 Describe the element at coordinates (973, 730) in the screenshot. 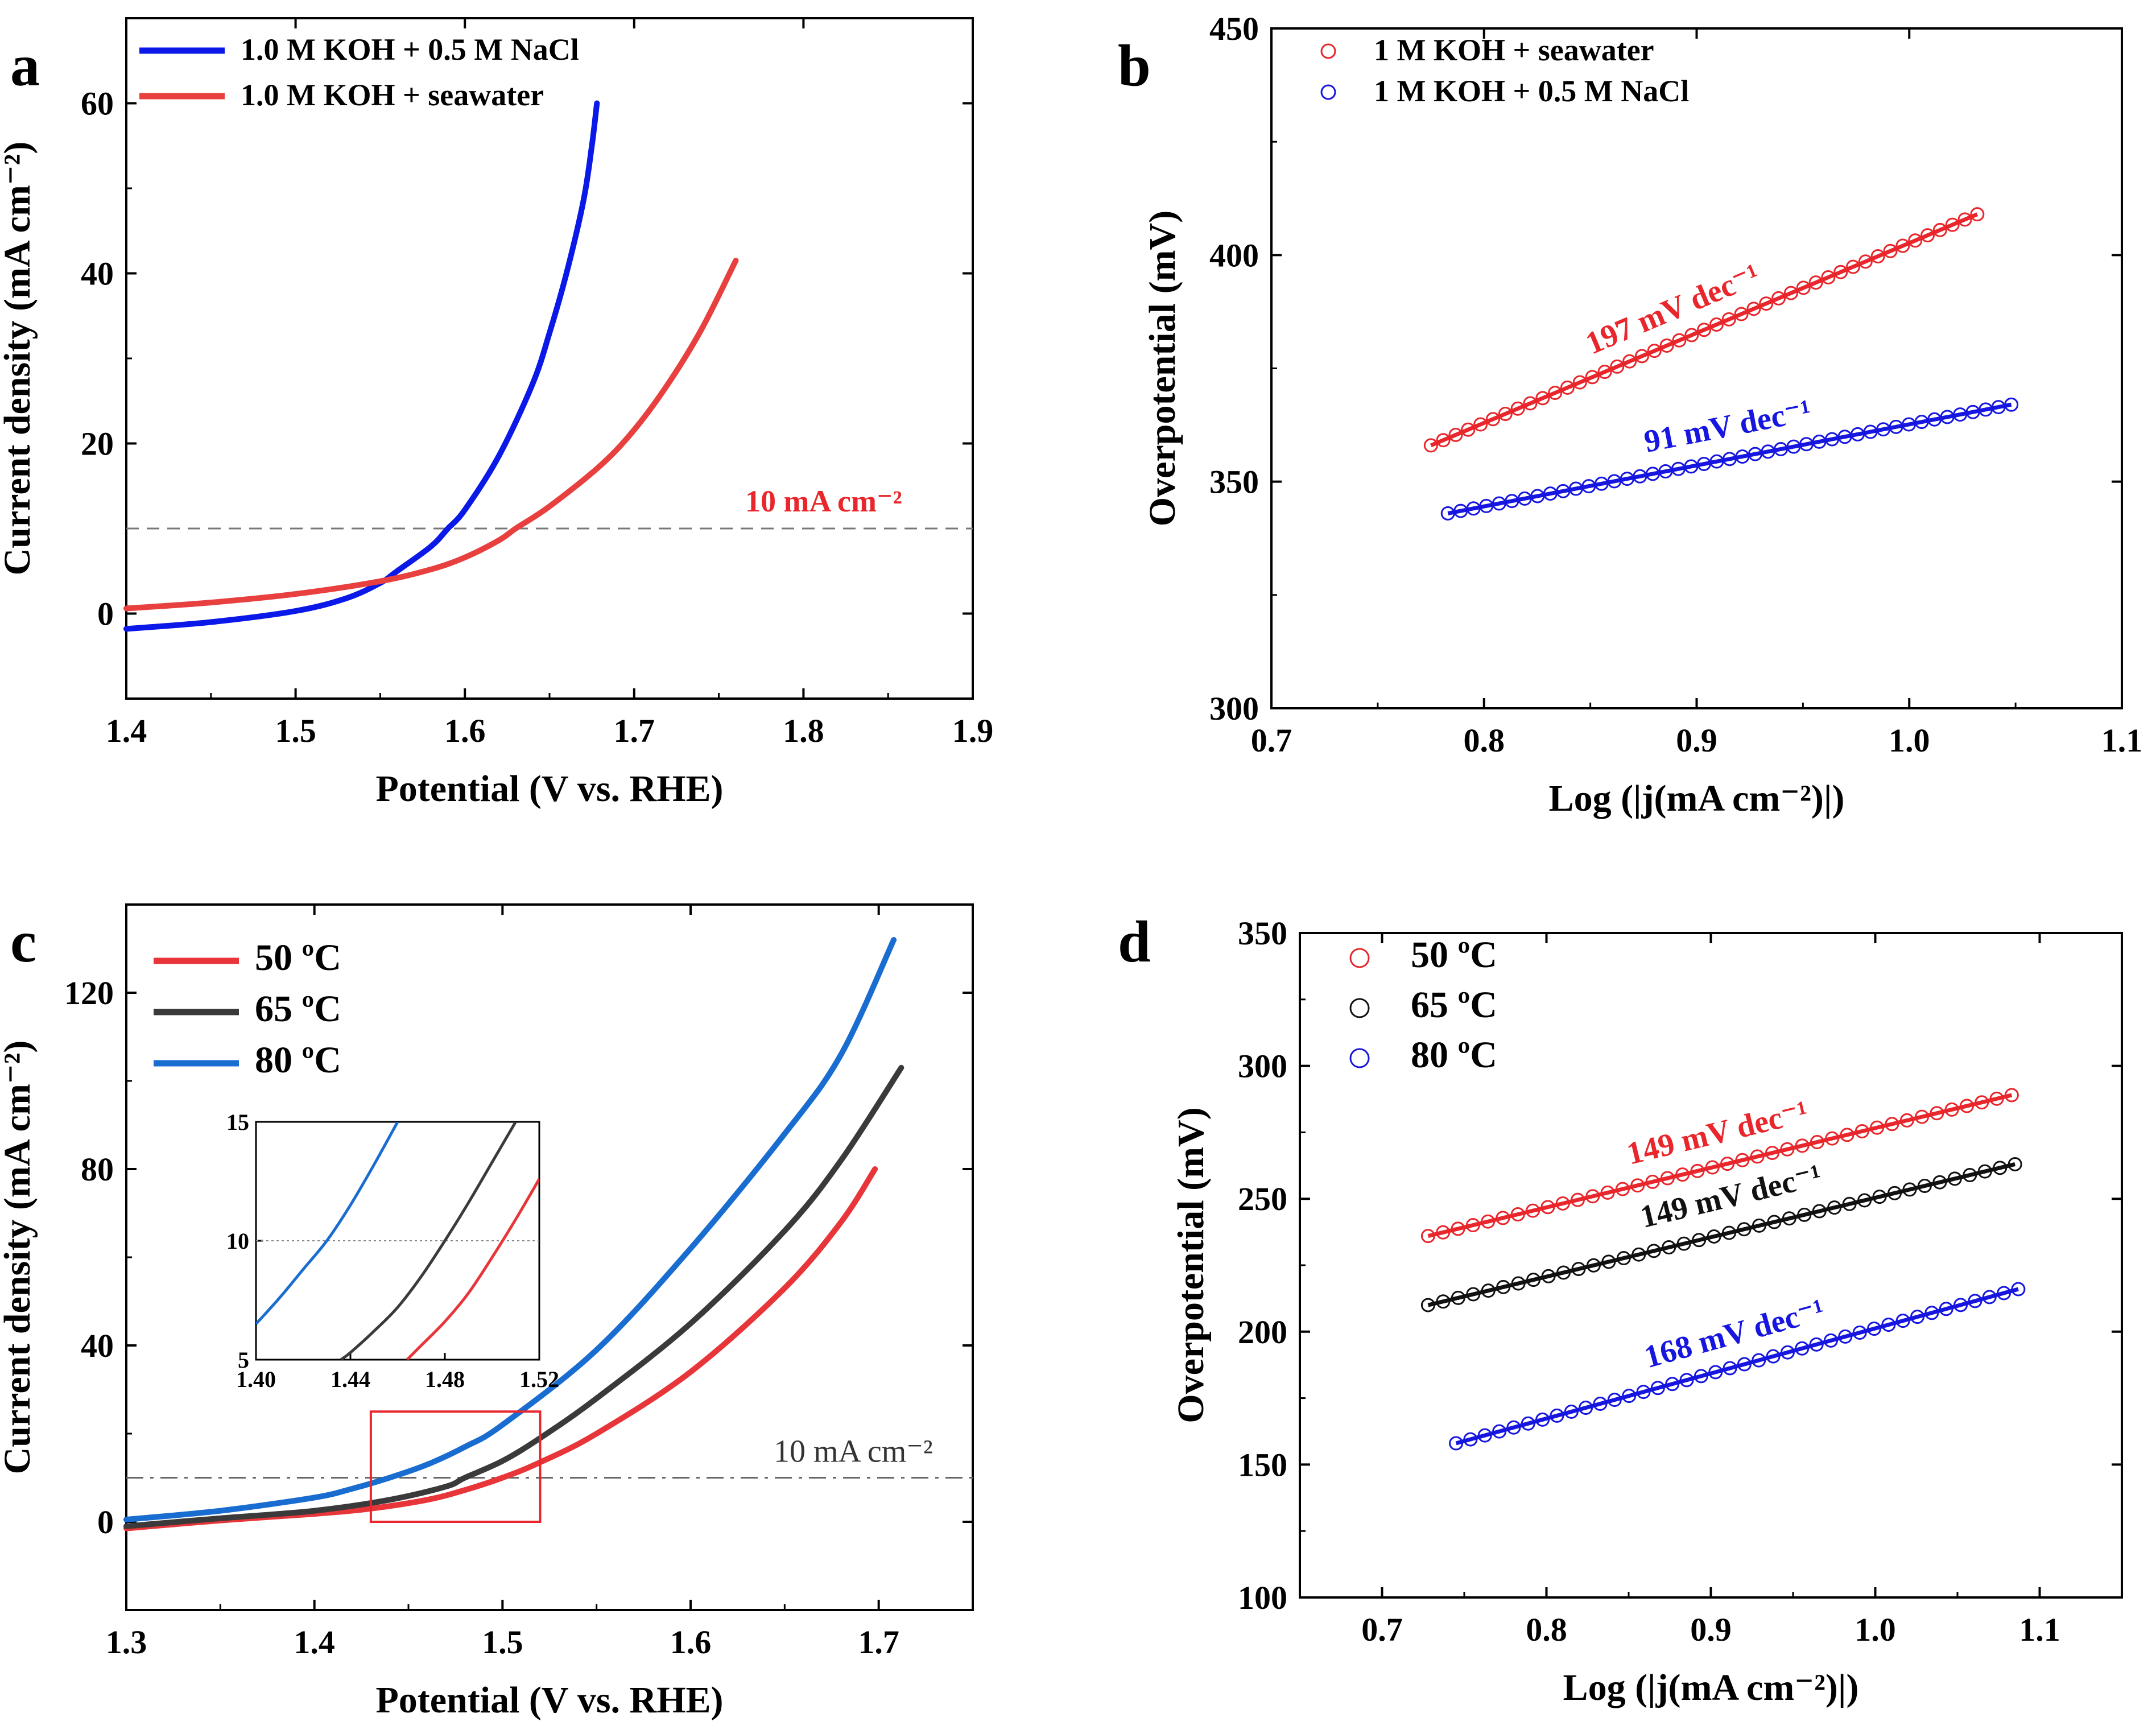

I see `x-tick-label-a: 1.9` at that location.